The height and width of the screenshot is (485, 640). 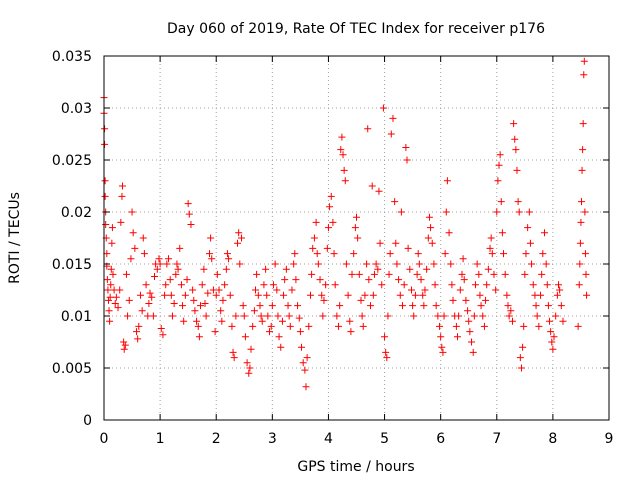 I want to click on x-tick-label: 0, so click(x=104, y=439).